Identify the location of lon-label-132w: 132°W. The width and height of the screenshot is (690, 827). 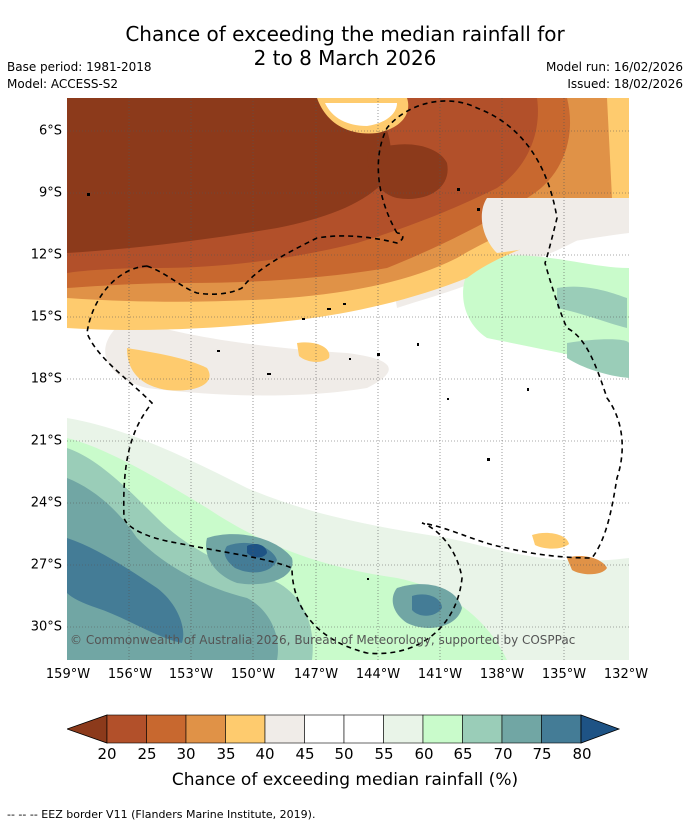
(626, 674).